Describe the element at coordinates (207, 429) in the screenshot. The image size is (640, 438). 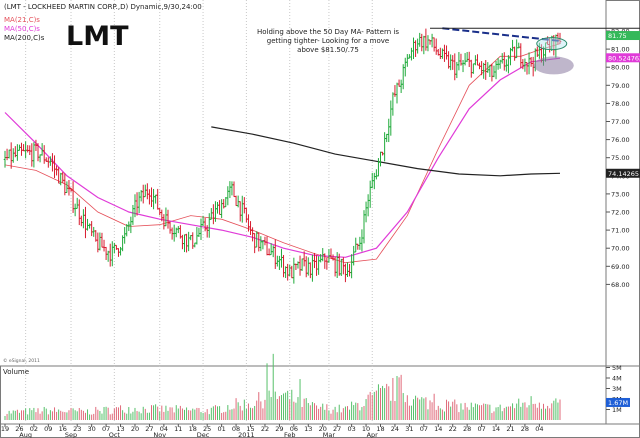
I see `date-tick-label: 25` at that location.